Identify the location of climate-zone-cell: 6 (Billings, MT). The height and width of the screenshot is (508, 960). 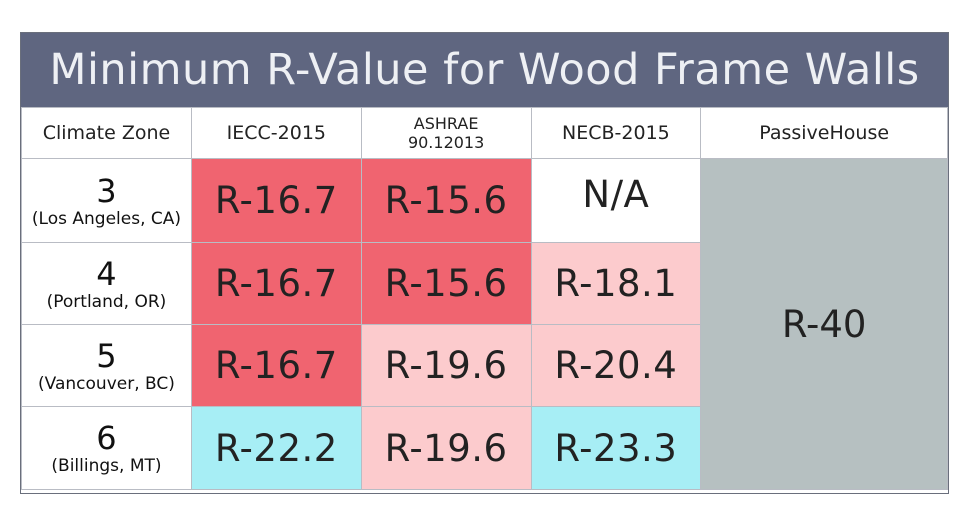
(106, 448).